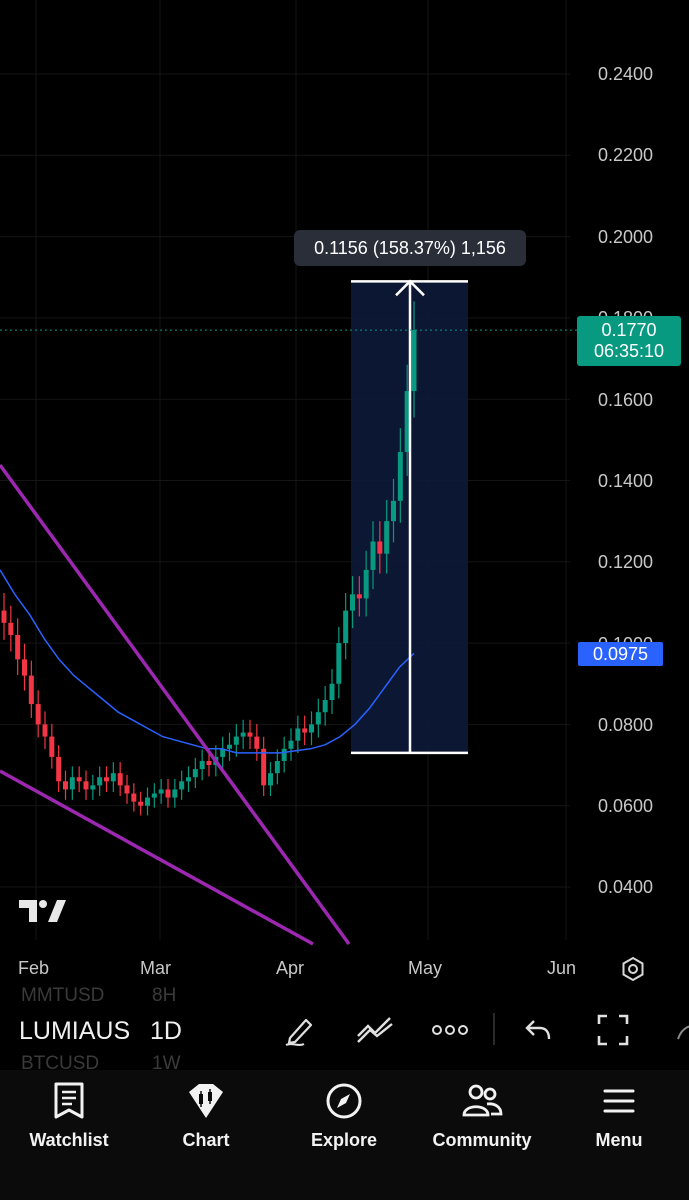 The width and height of the screenshot is (689, 1200). I want to click on fullscreen-button, so click(613, 1030).